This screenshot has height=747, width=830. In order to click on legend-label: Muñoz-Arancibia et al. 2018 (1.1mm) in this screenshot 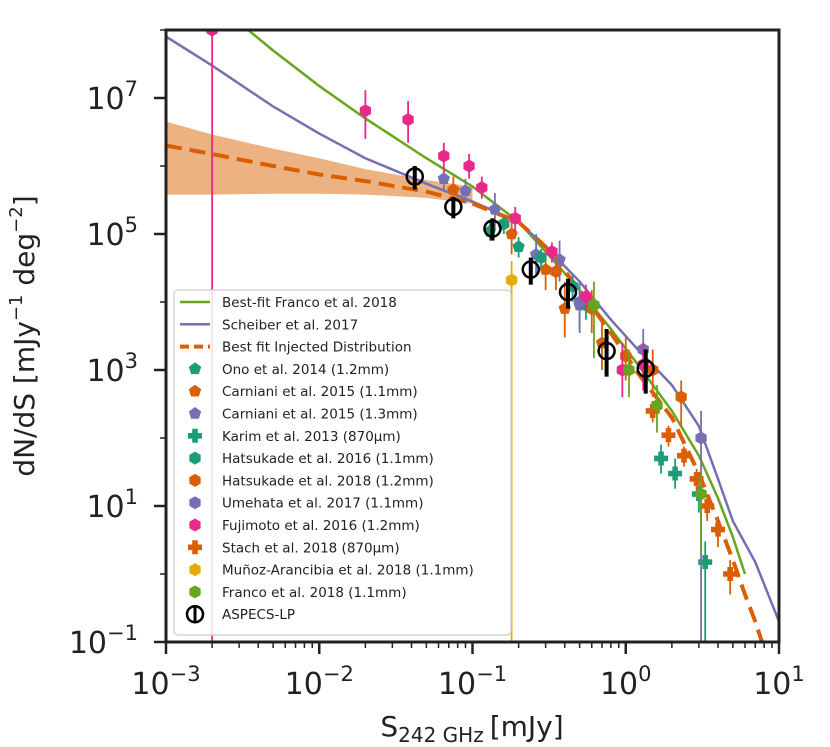, I will do `click(348, 571)`.